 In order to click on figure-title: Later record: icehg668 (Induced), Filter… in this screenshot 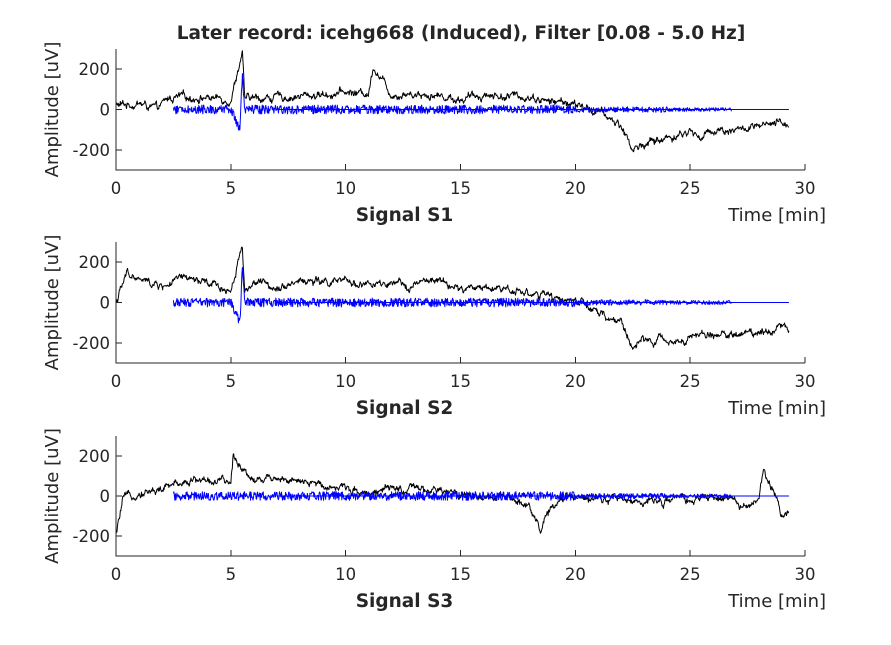, I will do `click(461, 33)`.